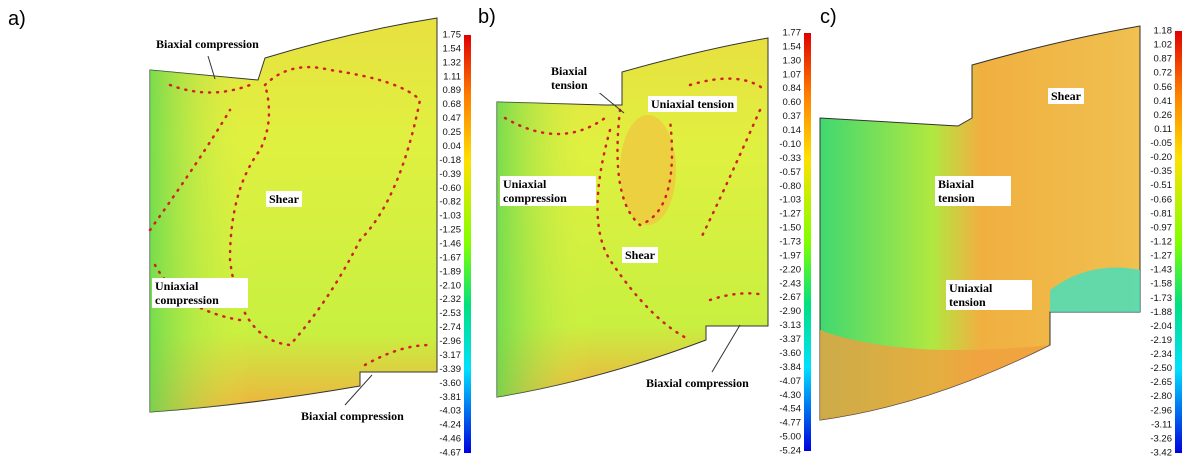 The height and width of the screenshot is (459, 1183). What do you see at coordinates (450, 230) in the screenshot?
I see `colorbar-tick-label: -1.25` at bounding box center [450, 230].